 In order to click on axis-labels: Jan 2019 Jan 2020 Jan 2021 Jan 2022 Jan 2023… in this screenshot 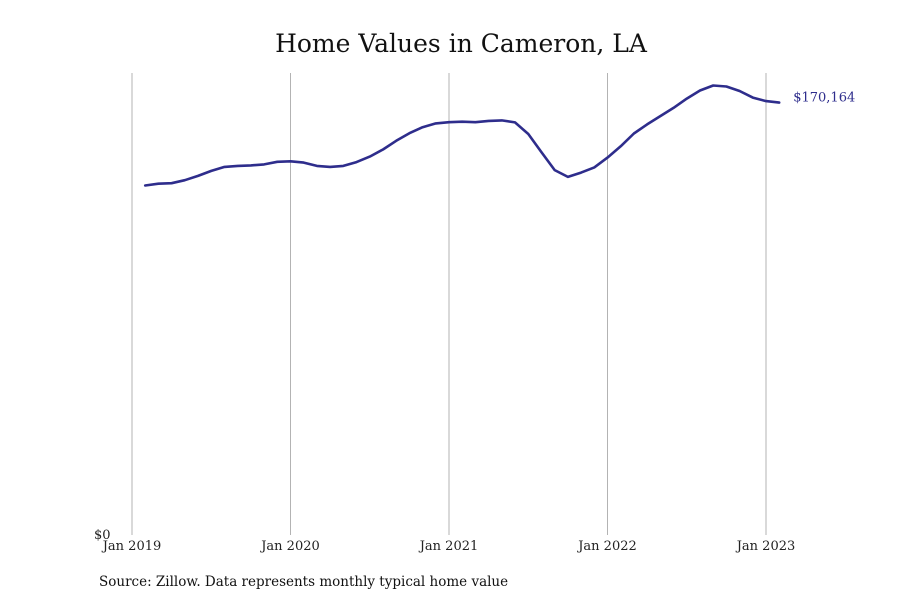, I will do `click(444, 541)`.